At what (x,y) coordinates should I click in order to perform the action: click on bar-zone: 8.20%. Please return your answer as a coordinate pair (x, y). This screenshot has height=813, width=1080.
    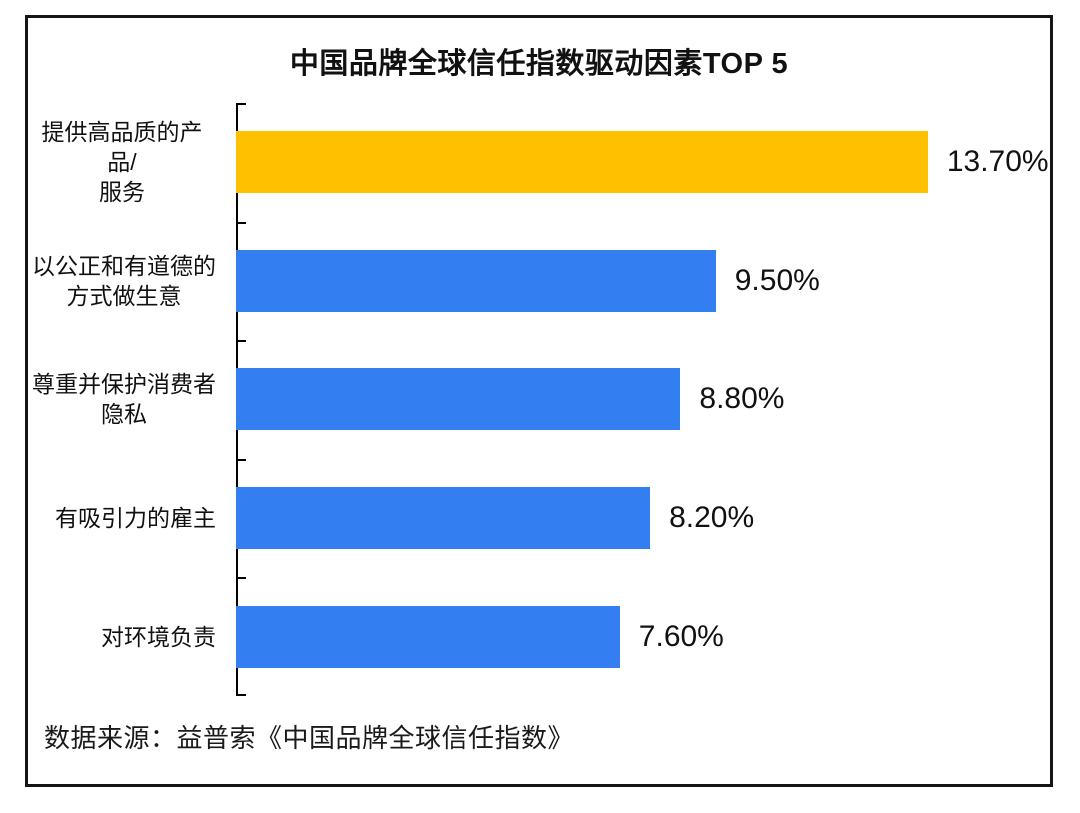
    Looking at the image, I should click on (643, 518).